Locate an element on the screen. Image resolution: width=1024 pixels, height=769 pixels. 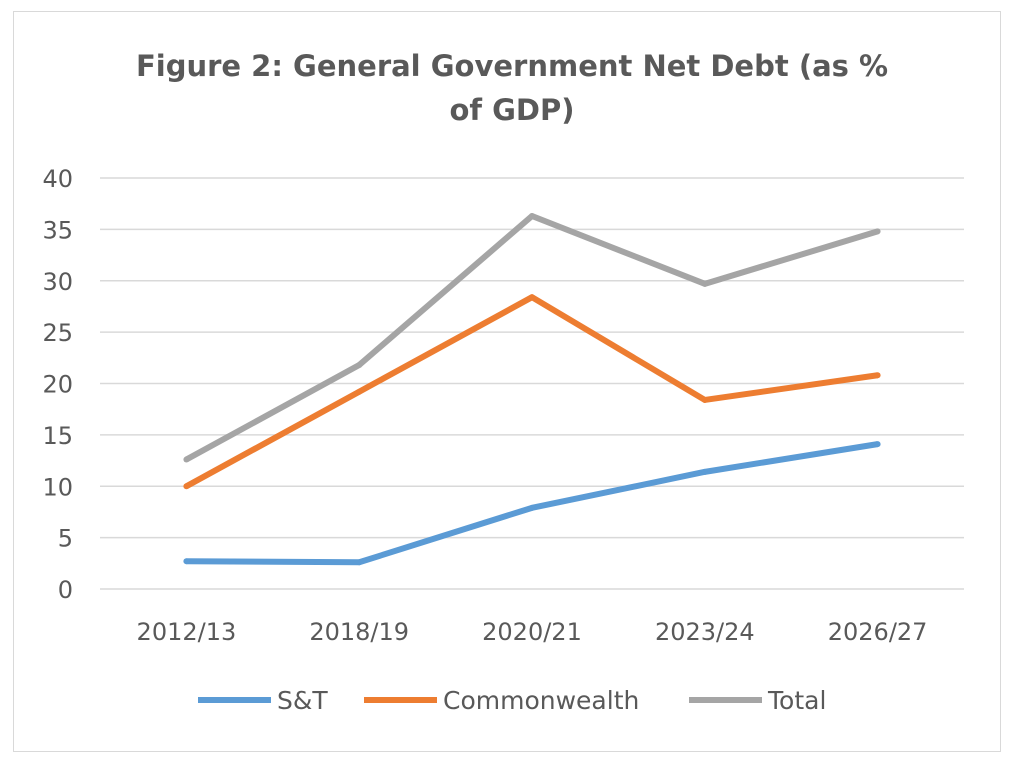
y-tick-label: 10 is located at coordinates (57, 487).